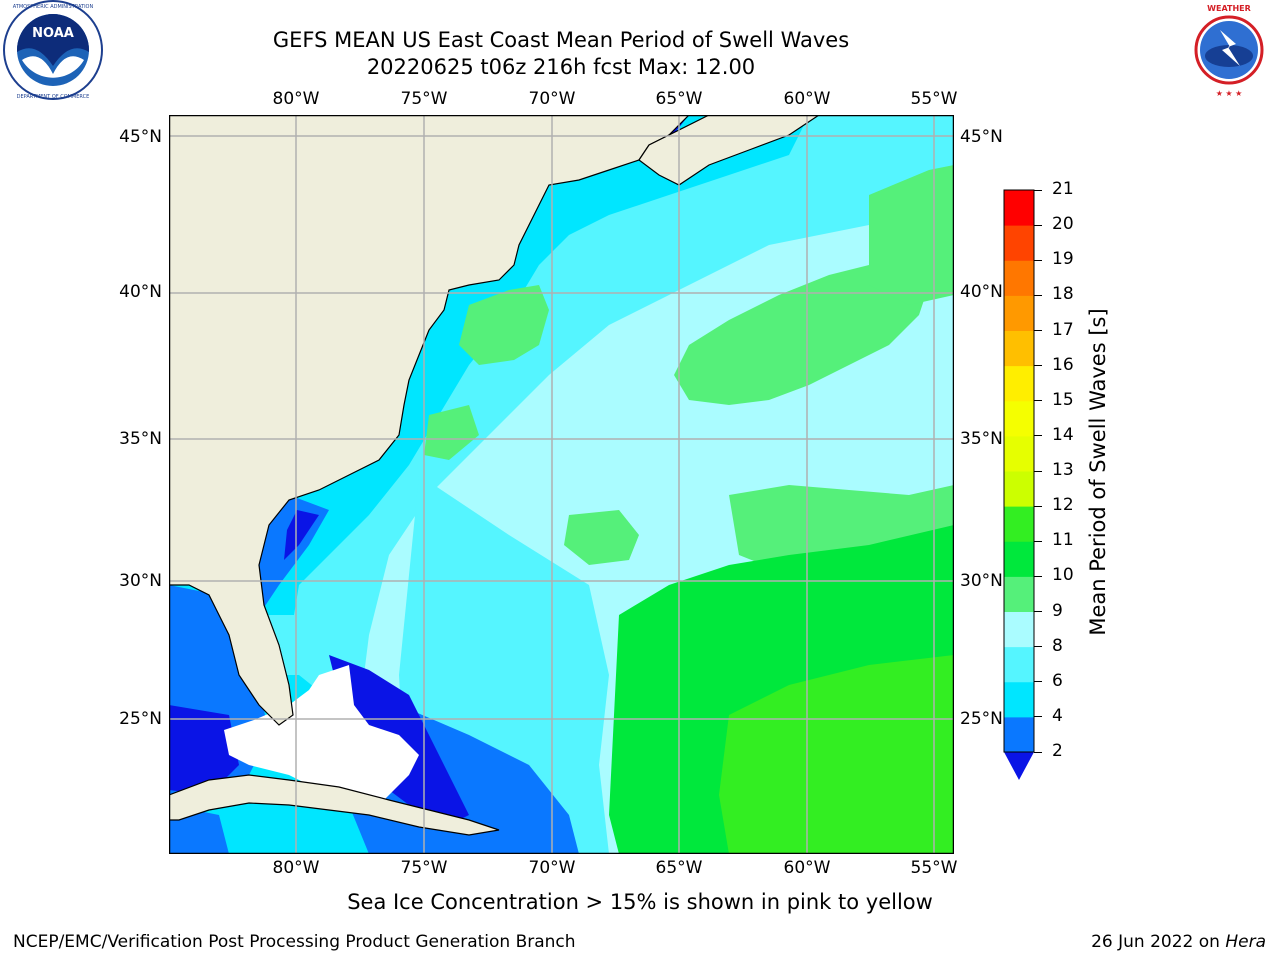 The width and height of the screenshot is (1280, 960). Describe the element at coordinates (1063, 294) in the screenshot. I see `colorbar-tick-label: 18` at that location.